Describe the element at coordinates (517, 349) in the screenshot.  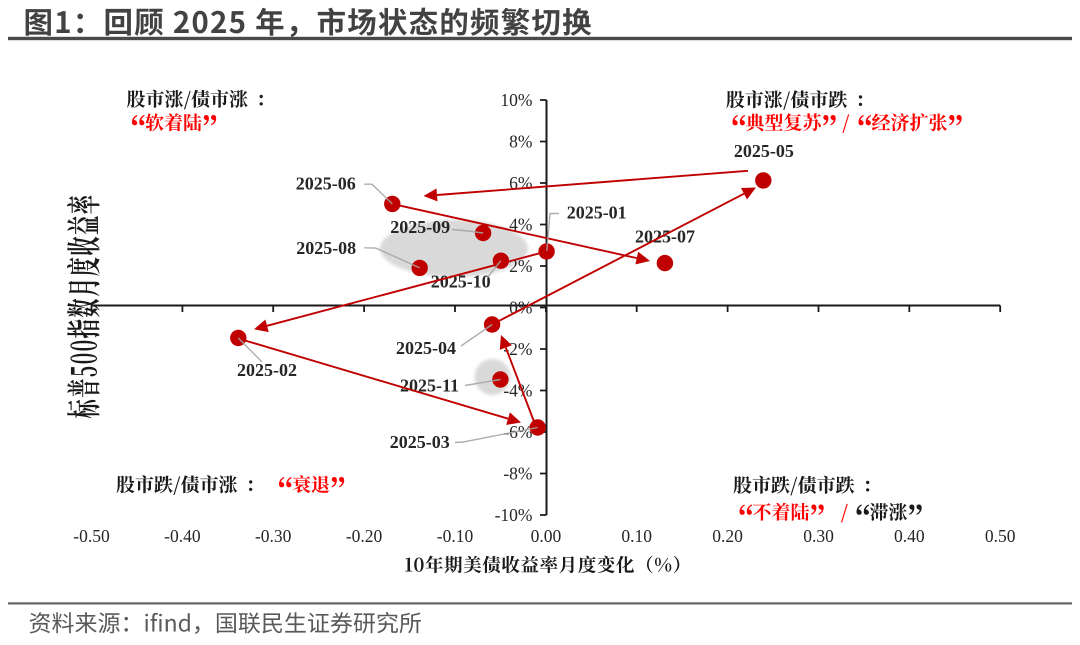
I see `svg-text: -2%` at that location.